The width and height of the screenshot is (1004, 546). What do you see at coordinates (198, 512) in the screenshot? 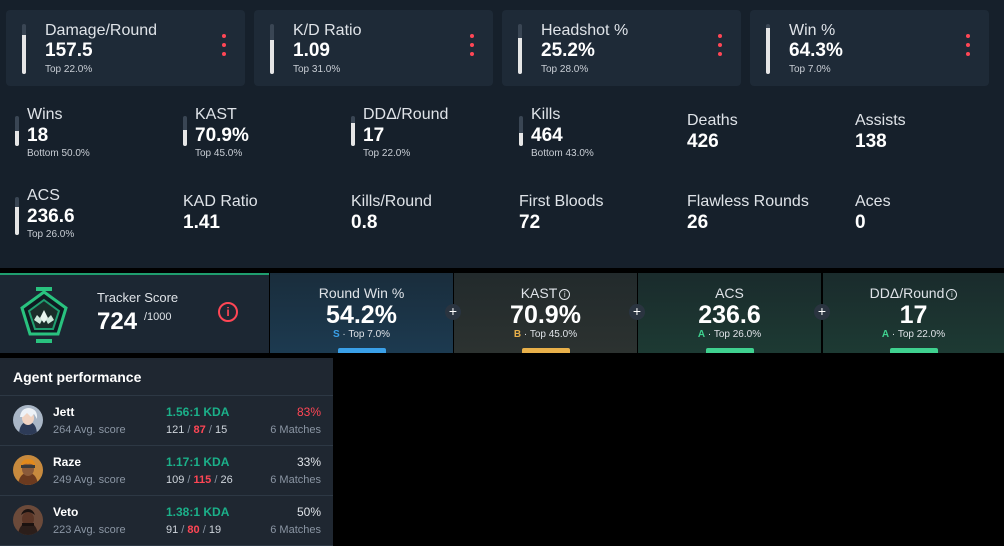
I see `agent-kda: 1.38:1 KDA` at bounding box center [198, 512].